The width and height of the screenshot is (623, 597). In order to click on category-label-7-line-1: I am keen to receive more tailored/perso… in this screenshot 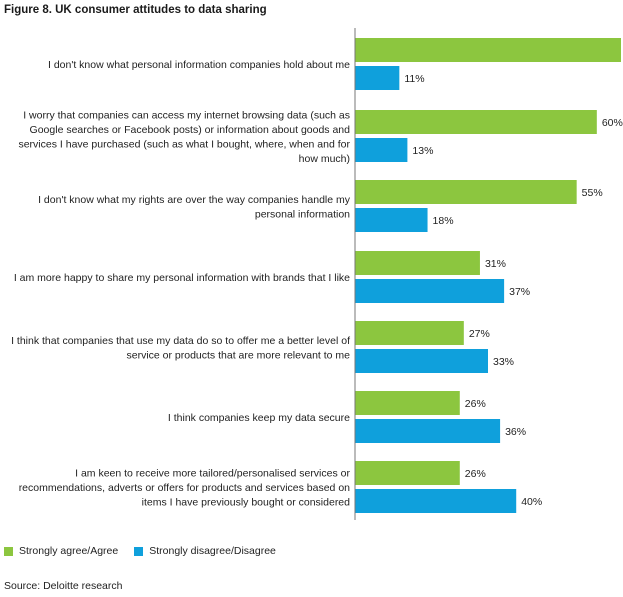, I will do `click(212, 474)`.